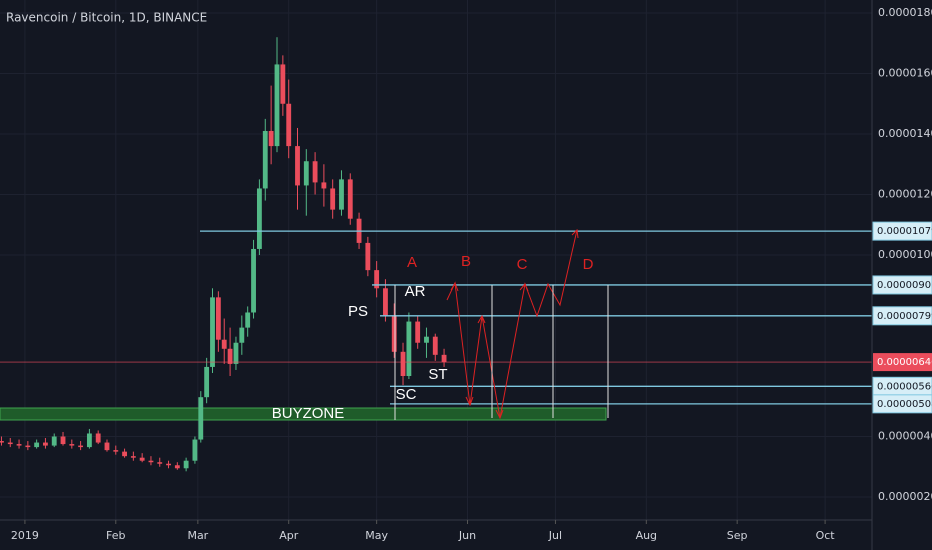 The width and height of the screenshot is (932, 550). Describe the element at coordinates (905, 436) in the screenshot. I see `y-tick-label: 0.00000400` at that location.